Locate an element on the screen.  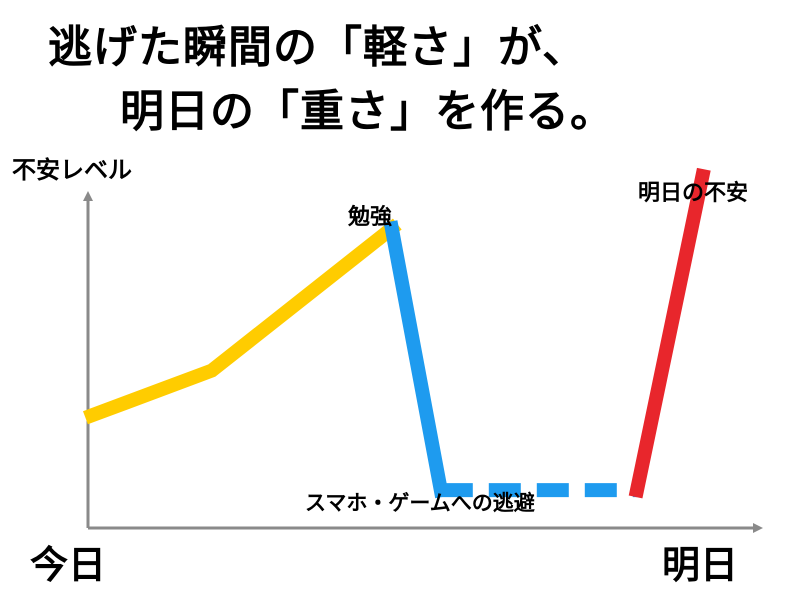
annotation-study: 勉強 is located at coordinates (369, 217).